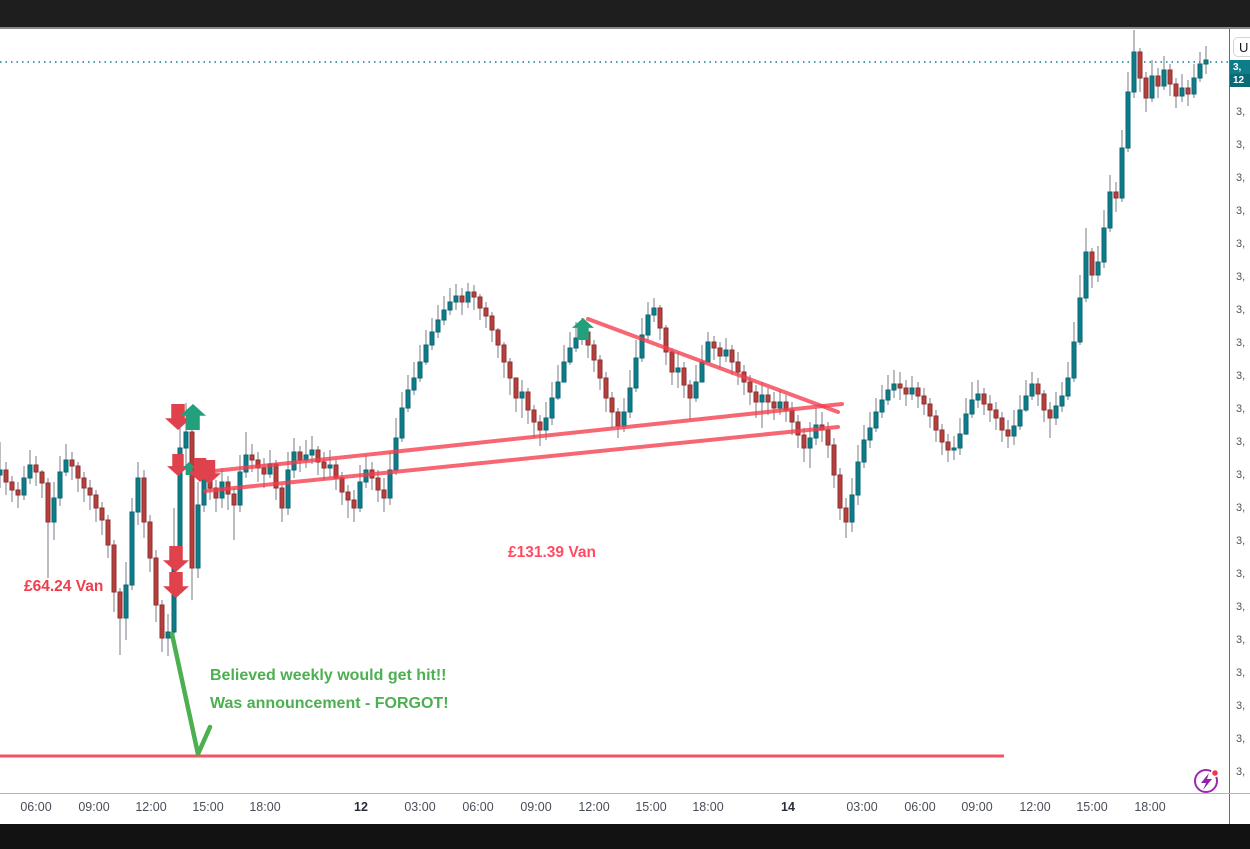  I want to click on events-button, so click(1207, 781).